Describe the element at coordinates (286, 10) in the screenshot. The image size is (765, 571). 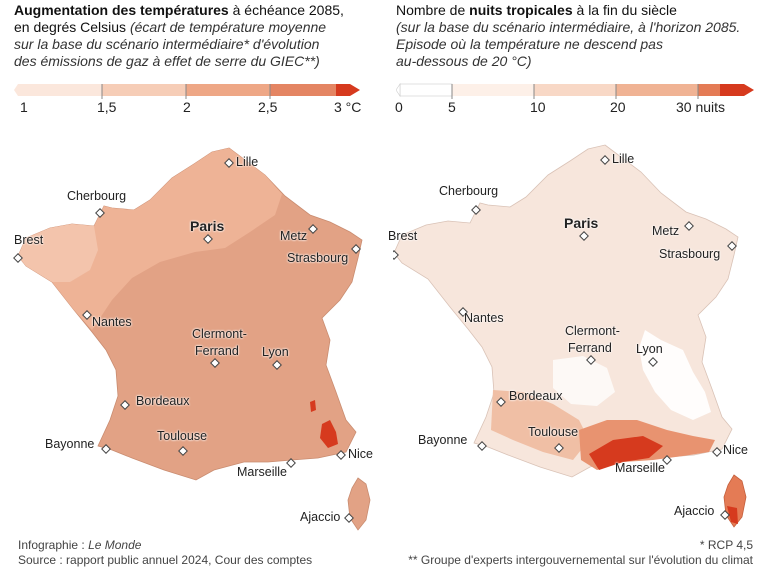
I see `temperature-title-rest: à échéance 2085,` at that location.